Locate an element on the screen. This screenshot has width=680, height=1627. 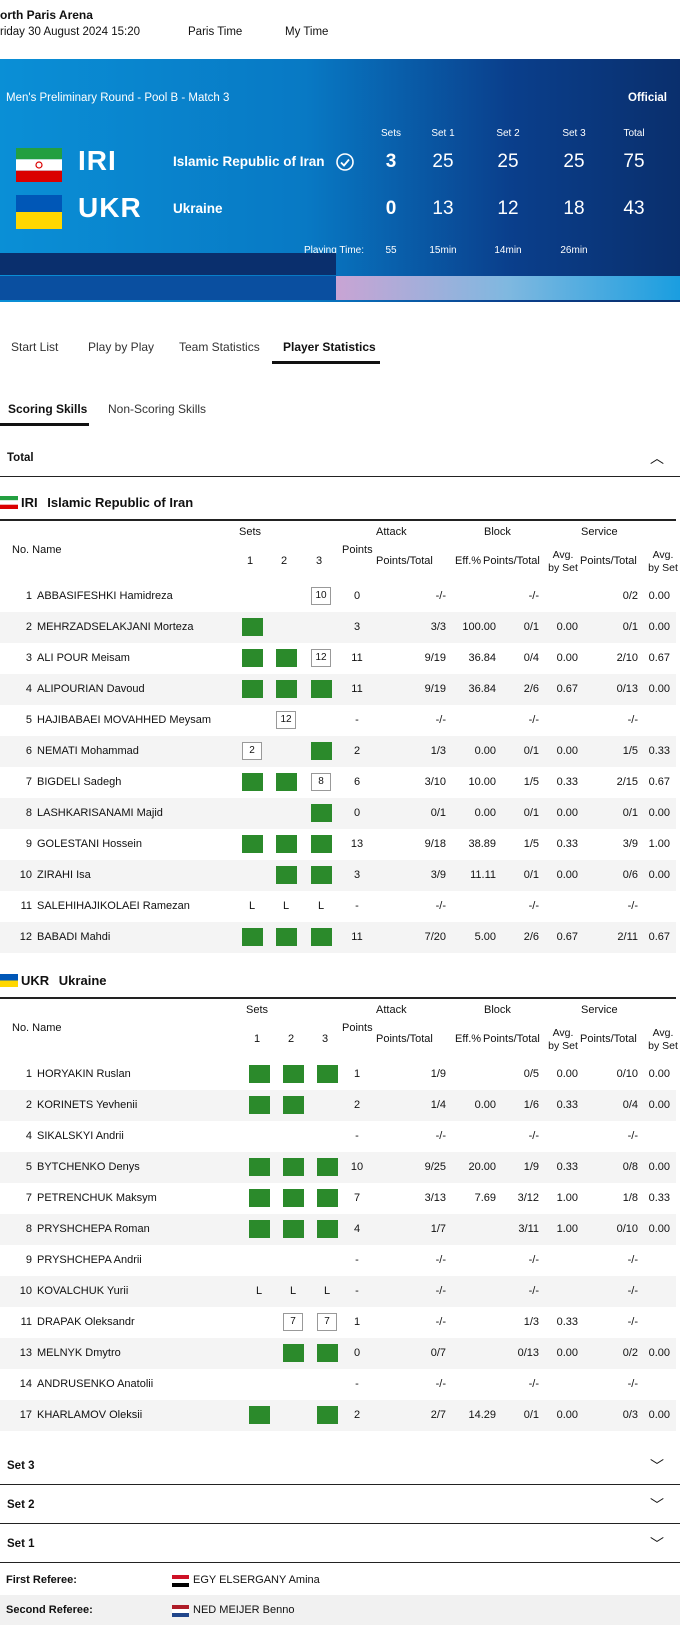
cell-no: 4 is located at coordinates (28, 689).